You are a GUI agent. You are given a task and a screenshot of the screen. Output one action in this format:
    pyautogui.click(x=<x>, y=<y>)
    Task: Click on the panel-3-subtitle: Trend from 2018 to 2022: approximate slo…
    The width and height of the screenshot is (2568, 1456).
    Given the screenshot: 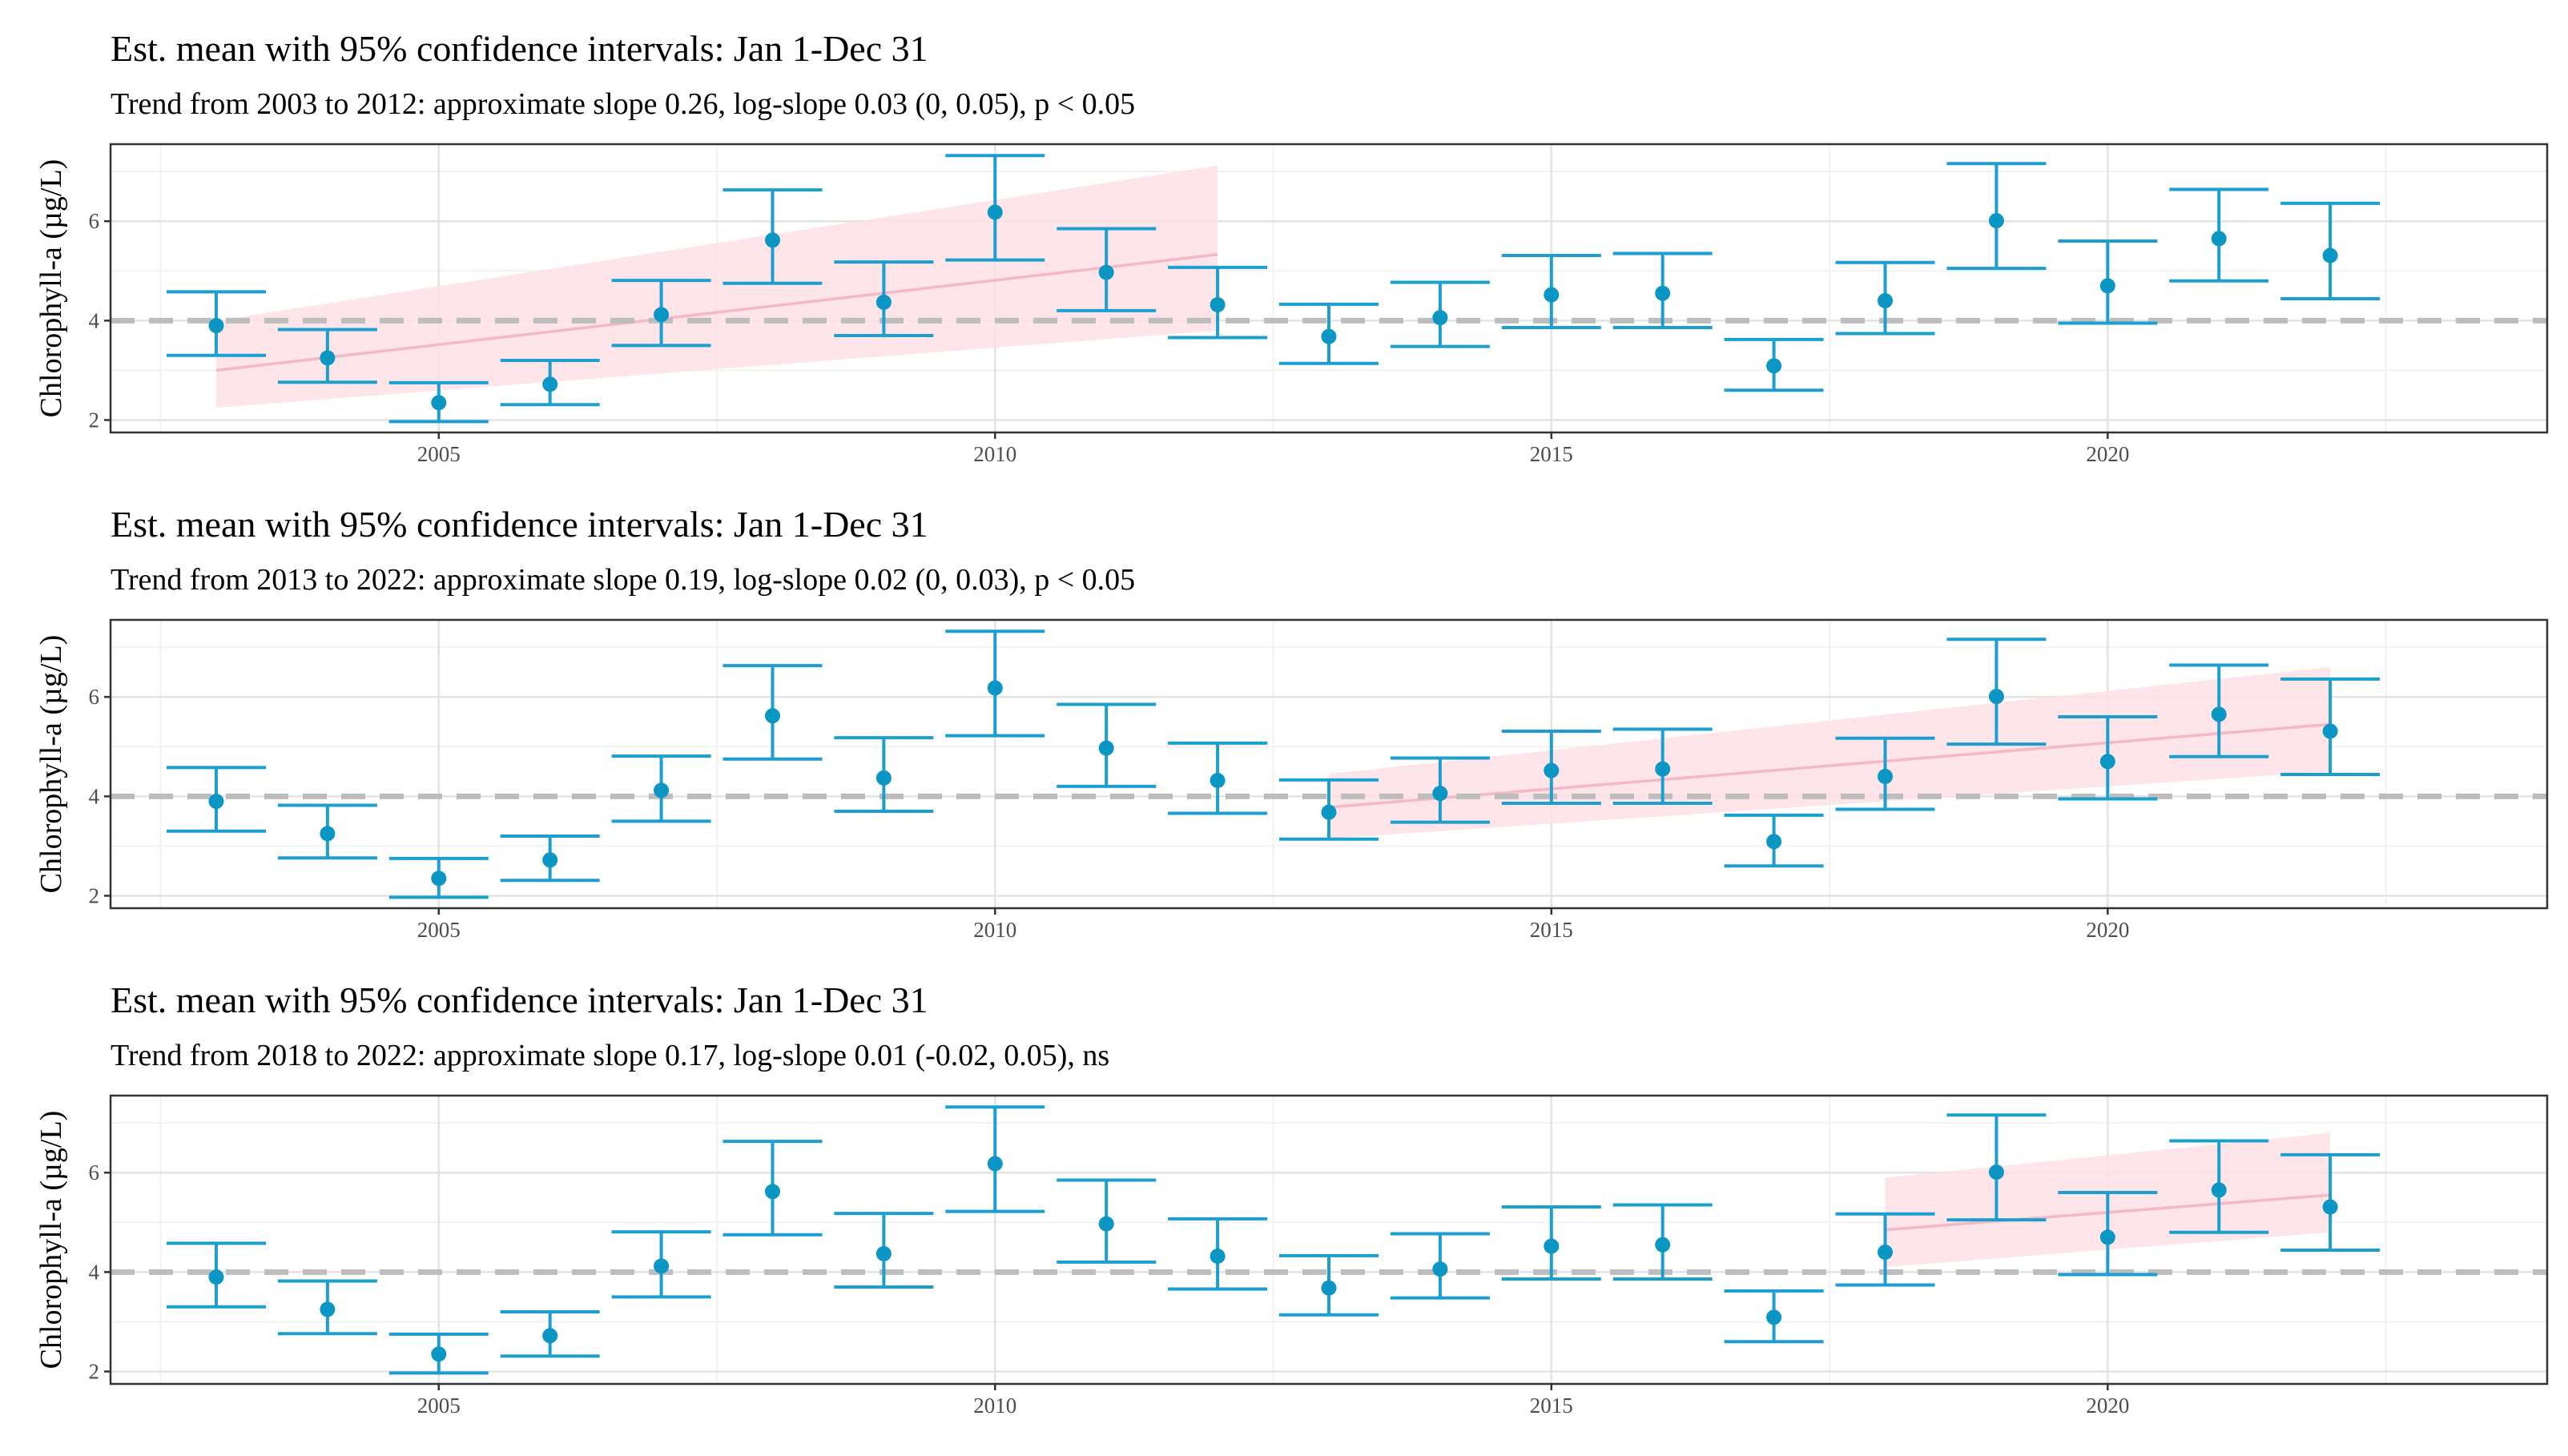 What is the action you would take?
    pyautogui.click(x=610, y=1055)
    